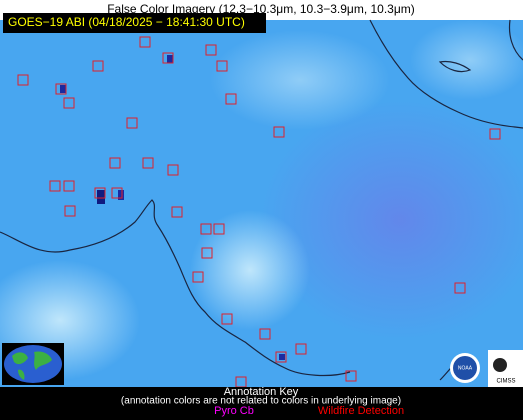  I want to click on annotation-bar, so click(261, 403).